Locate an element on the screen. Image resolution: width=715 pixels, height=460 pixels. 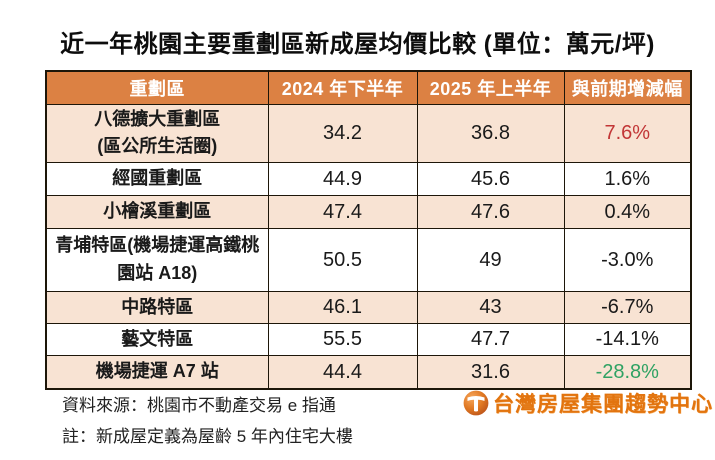
table-row: 中路特區 46.1 43 -6.7% is located at coordinates (368, 308).